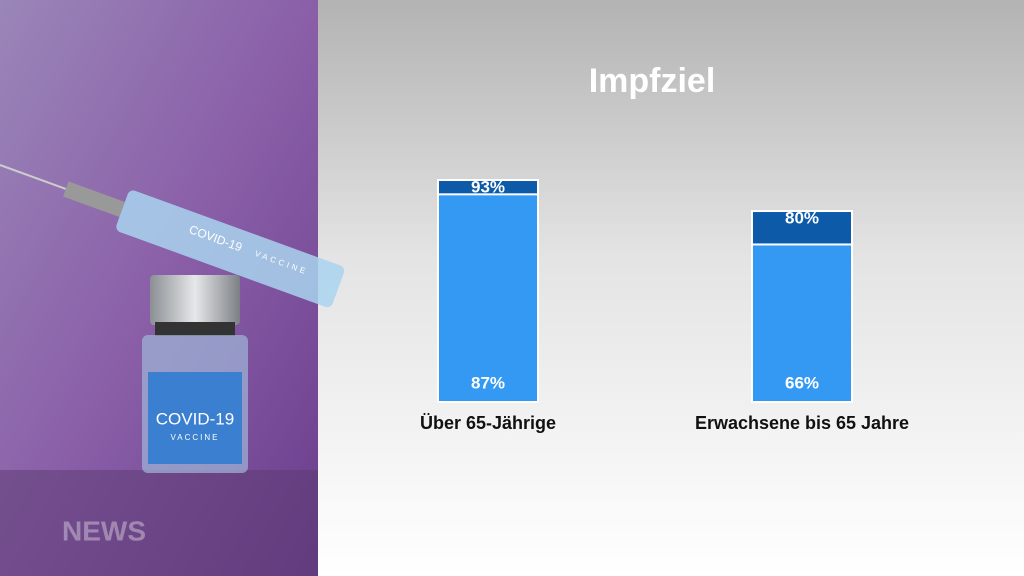  I want to click on vial-label, so click(195, 418).